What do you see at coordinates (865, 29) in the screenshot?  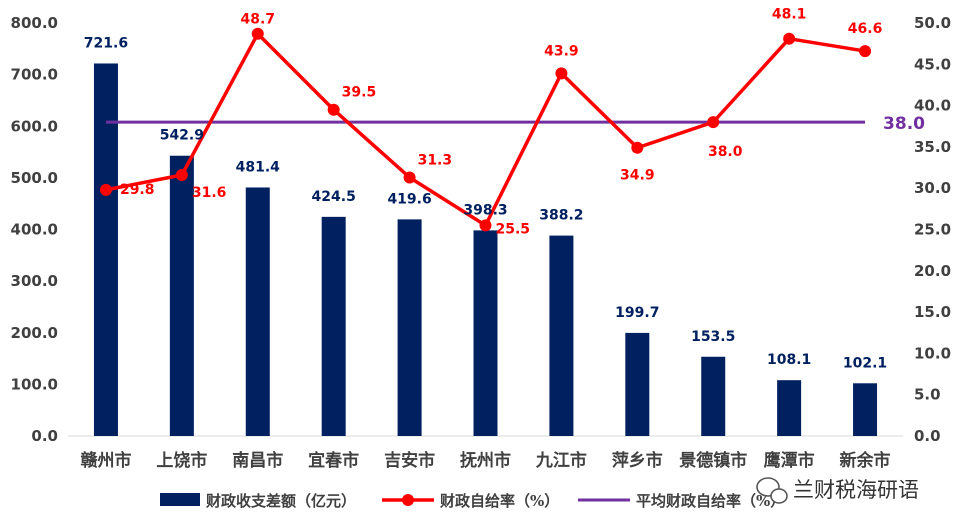 I see `rate-value-label: 46.6` at bounding box center [865, 29].